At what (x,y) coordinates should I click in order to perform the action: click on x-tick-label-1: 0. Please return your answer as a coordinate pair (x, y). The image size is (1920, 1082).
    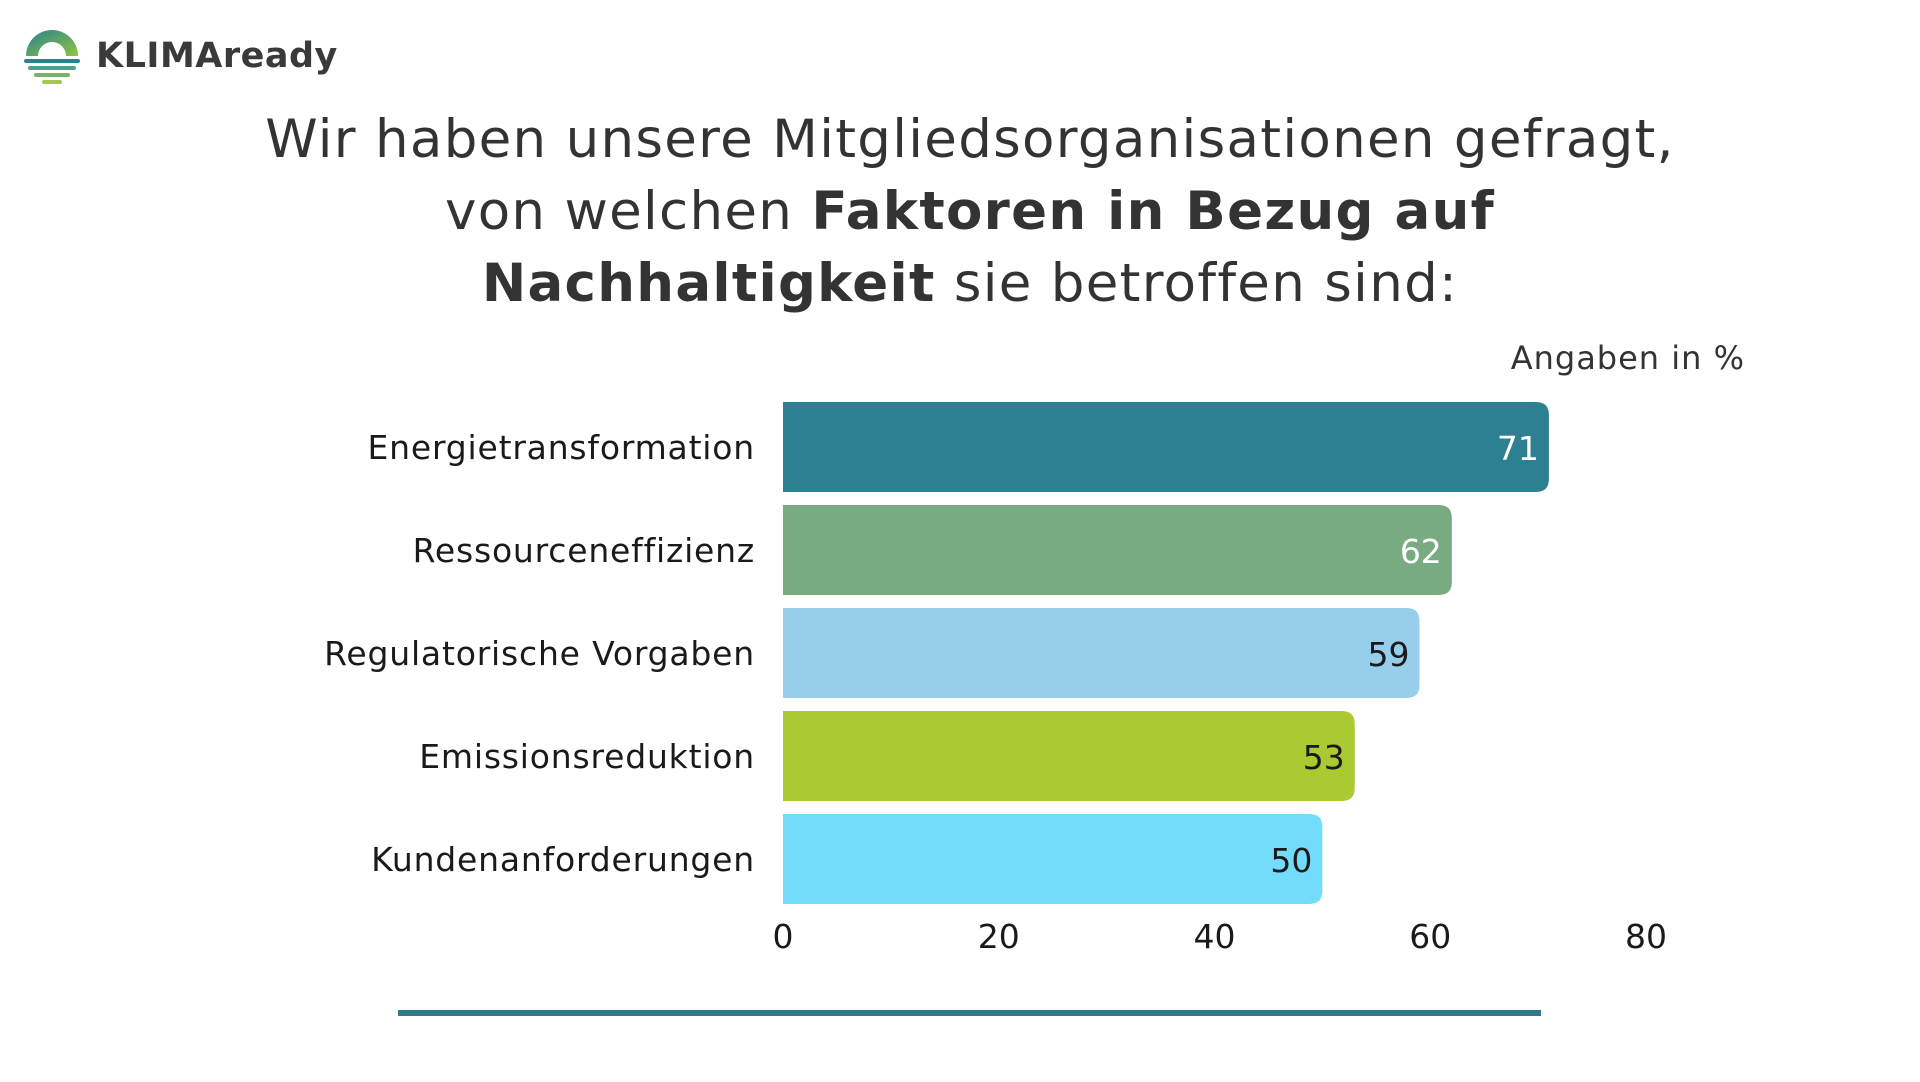
    Looking at the image, I should click on (783, 936).